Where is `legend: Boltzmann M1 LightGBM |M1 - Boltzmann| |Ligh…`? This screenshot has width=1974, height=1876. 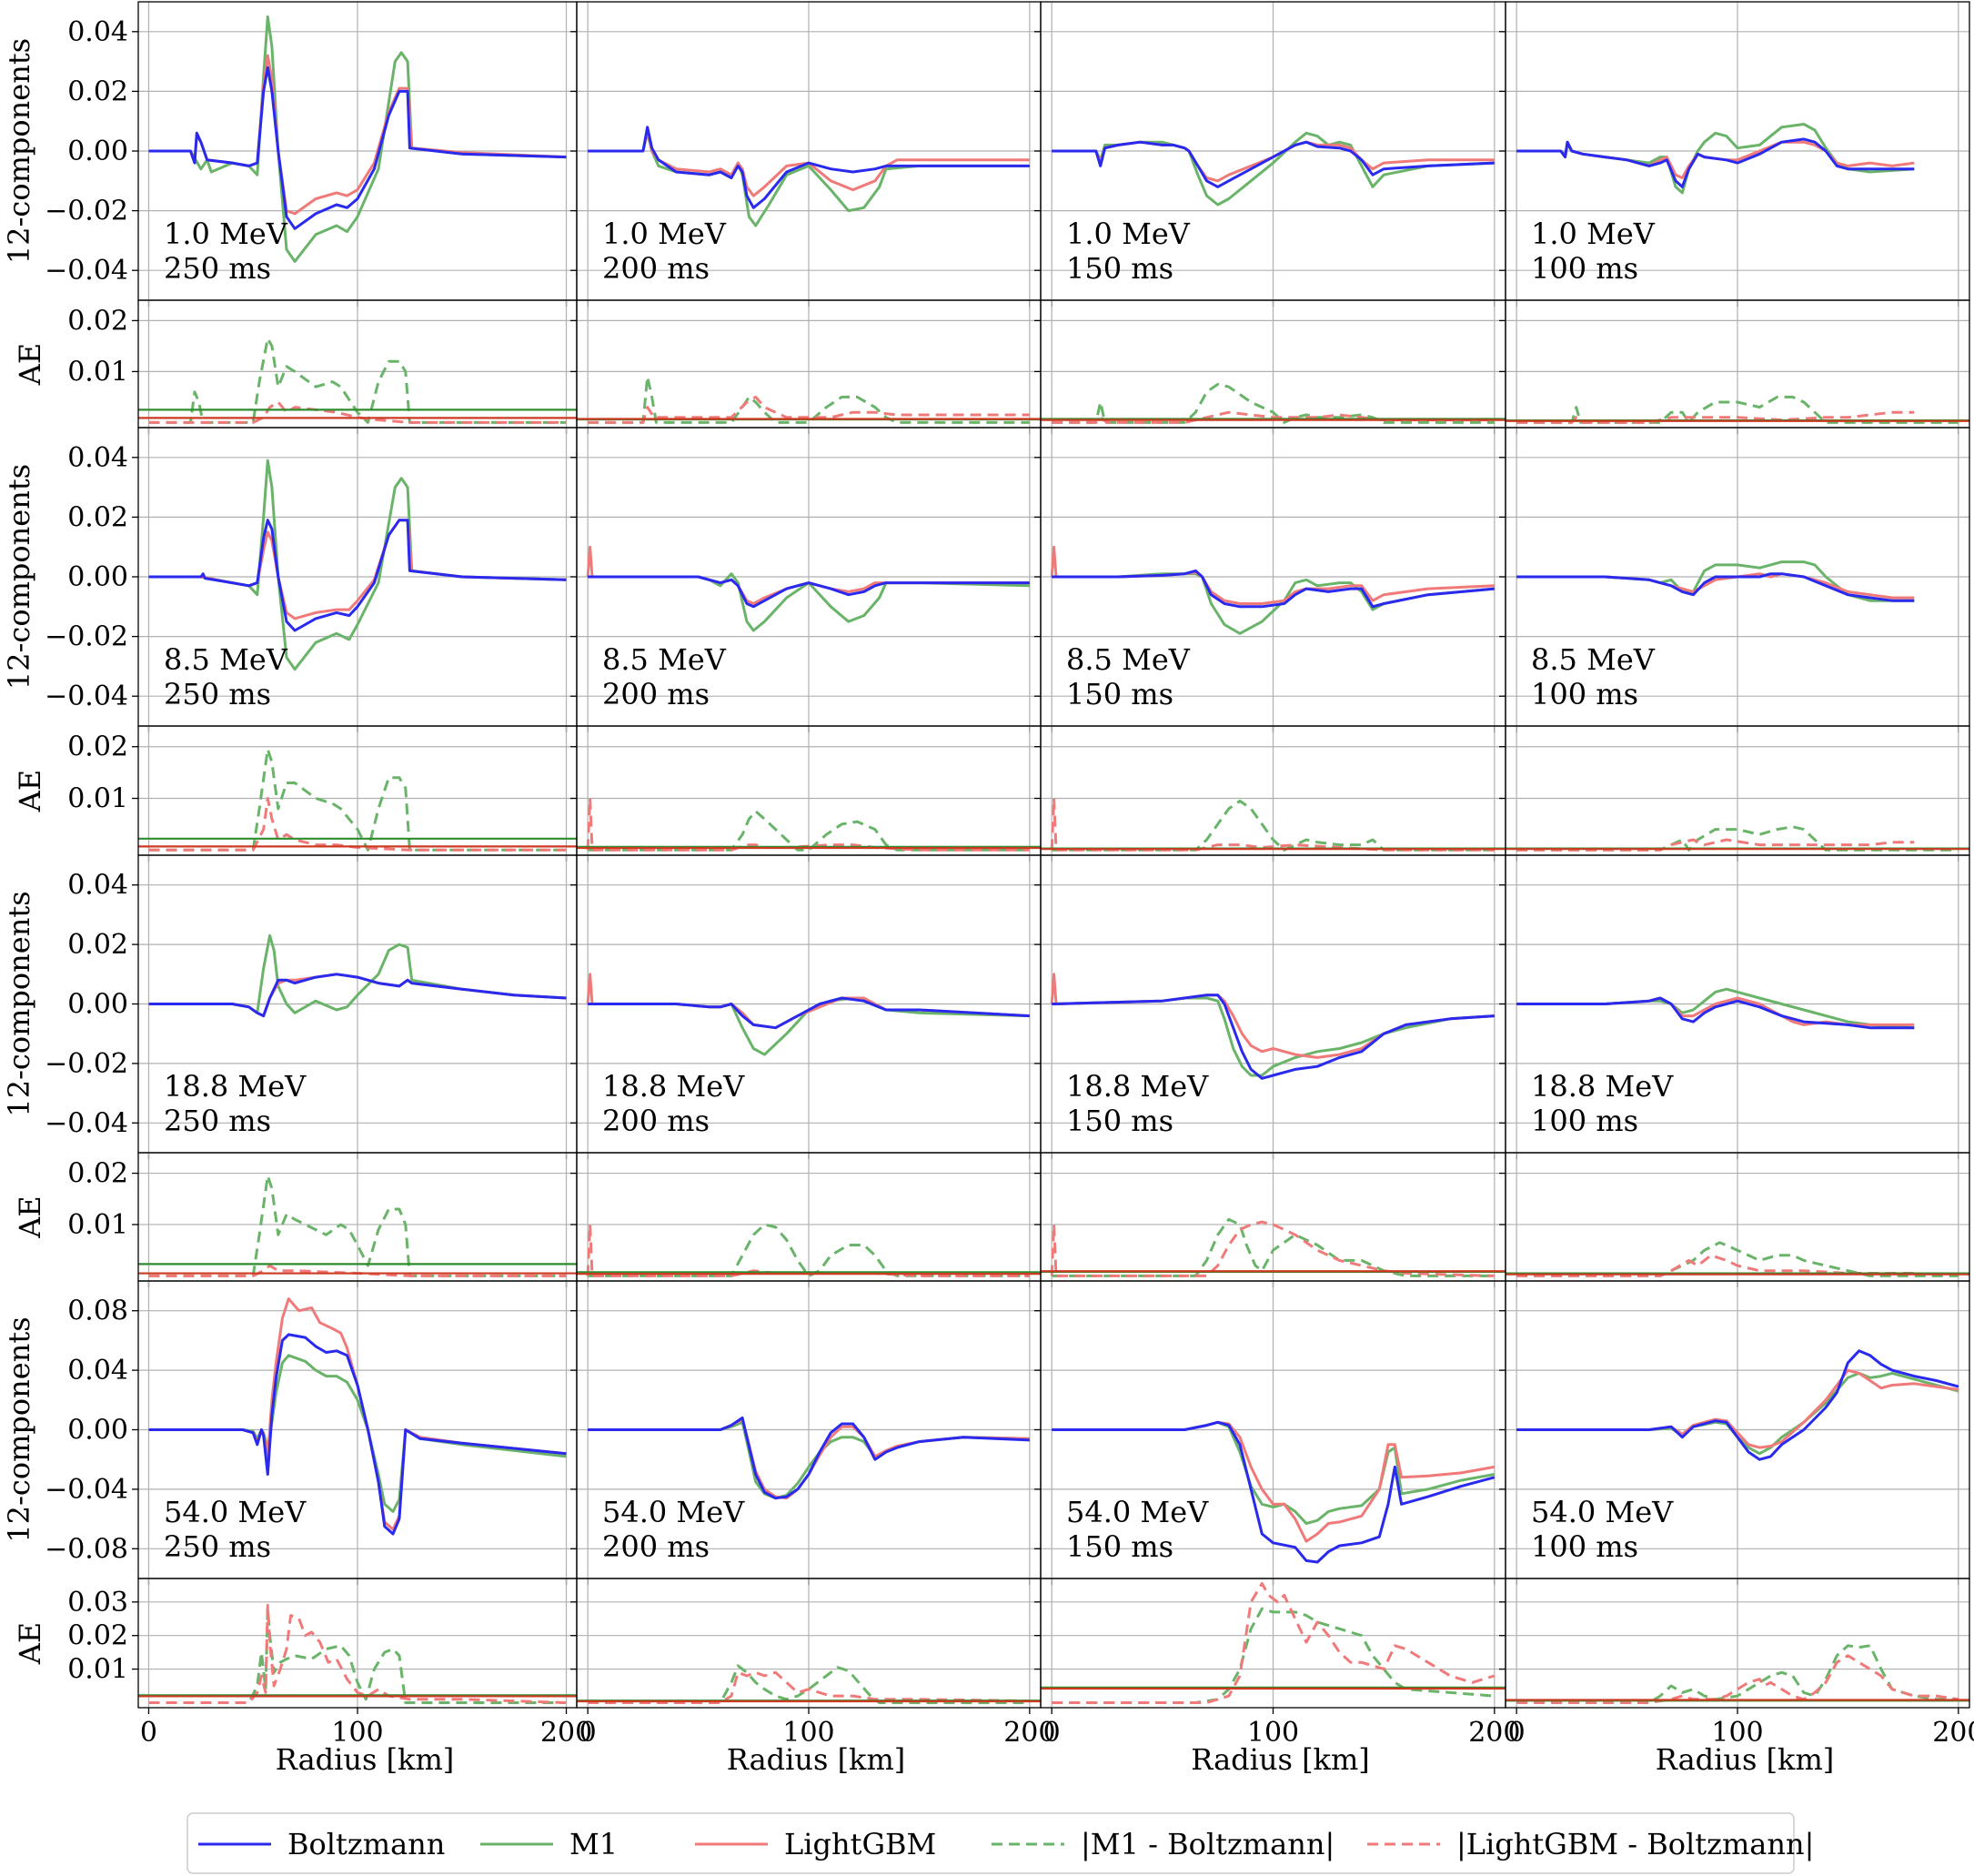
legend: Boltzmann M1 LightGBM |M1 - Boltzmann| |Ligh… is located at coordinates (1000, 1843).